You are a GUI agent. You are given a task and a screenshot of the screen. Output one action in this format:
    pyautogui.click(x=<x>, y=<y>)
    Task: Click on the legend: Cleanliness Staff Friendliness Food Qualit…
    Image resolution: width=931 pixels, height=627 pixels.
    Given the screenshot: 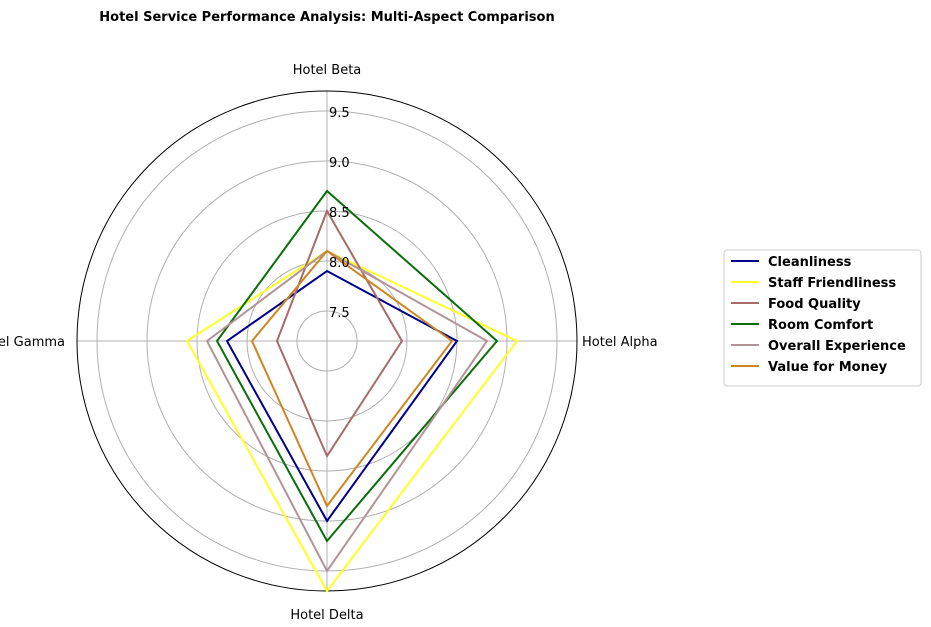 What is the action you would take?
    pyautogui.click(x=822, y=318)
    